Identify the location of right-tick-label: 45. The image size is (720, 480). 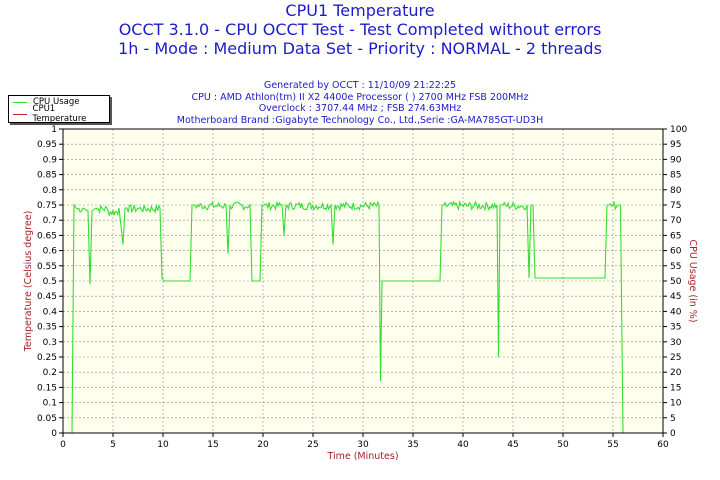
(675, 297).